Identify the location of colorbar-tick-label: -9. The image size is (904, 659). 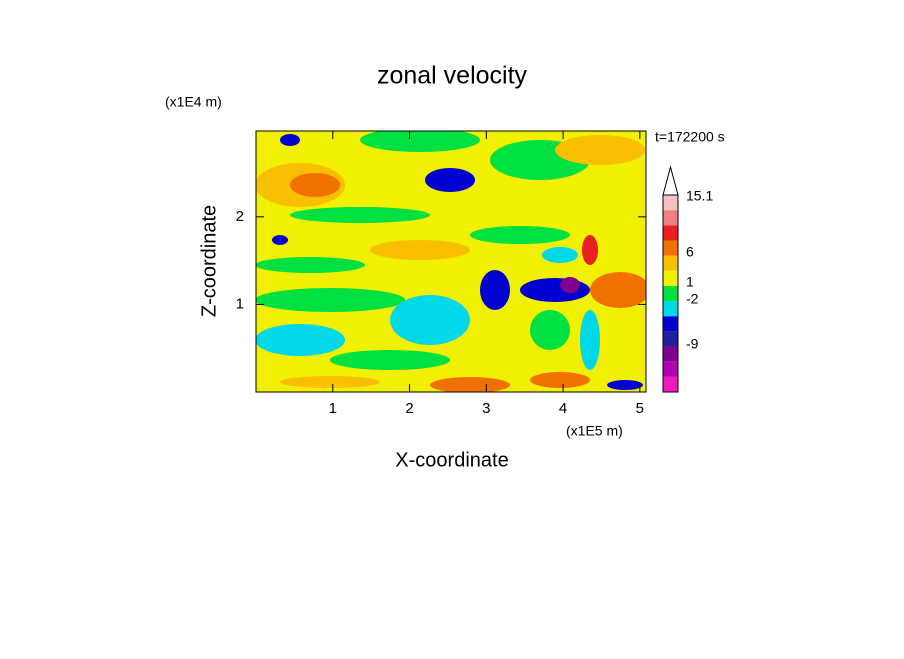
(692, 344).